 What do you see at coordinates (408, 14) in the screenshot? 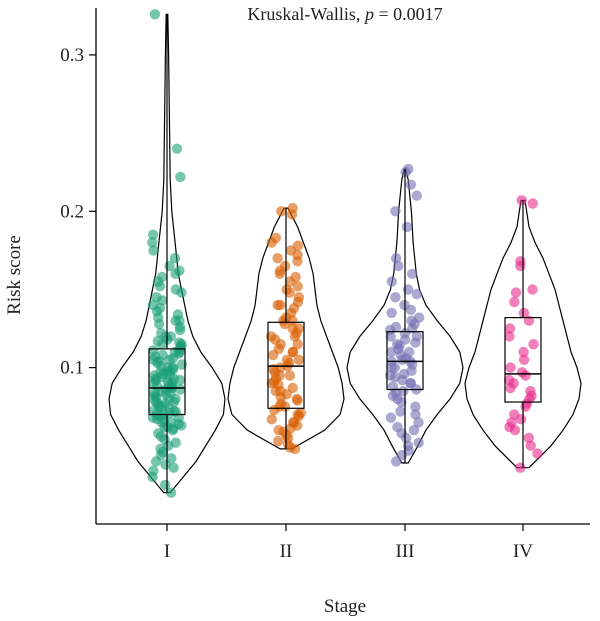
I see `chart-title-suffix: = 0.0017` at bounding box center [408, 14].